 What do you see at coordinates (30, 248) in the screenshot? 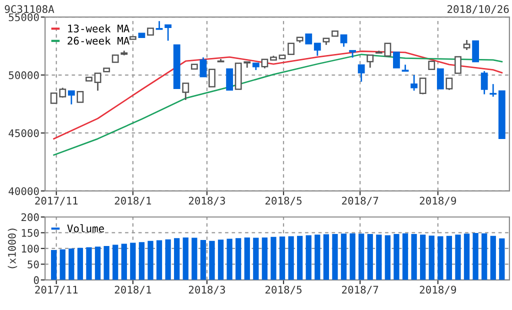
I see `y-tick-label: 100` at bounding box center [30, 248].